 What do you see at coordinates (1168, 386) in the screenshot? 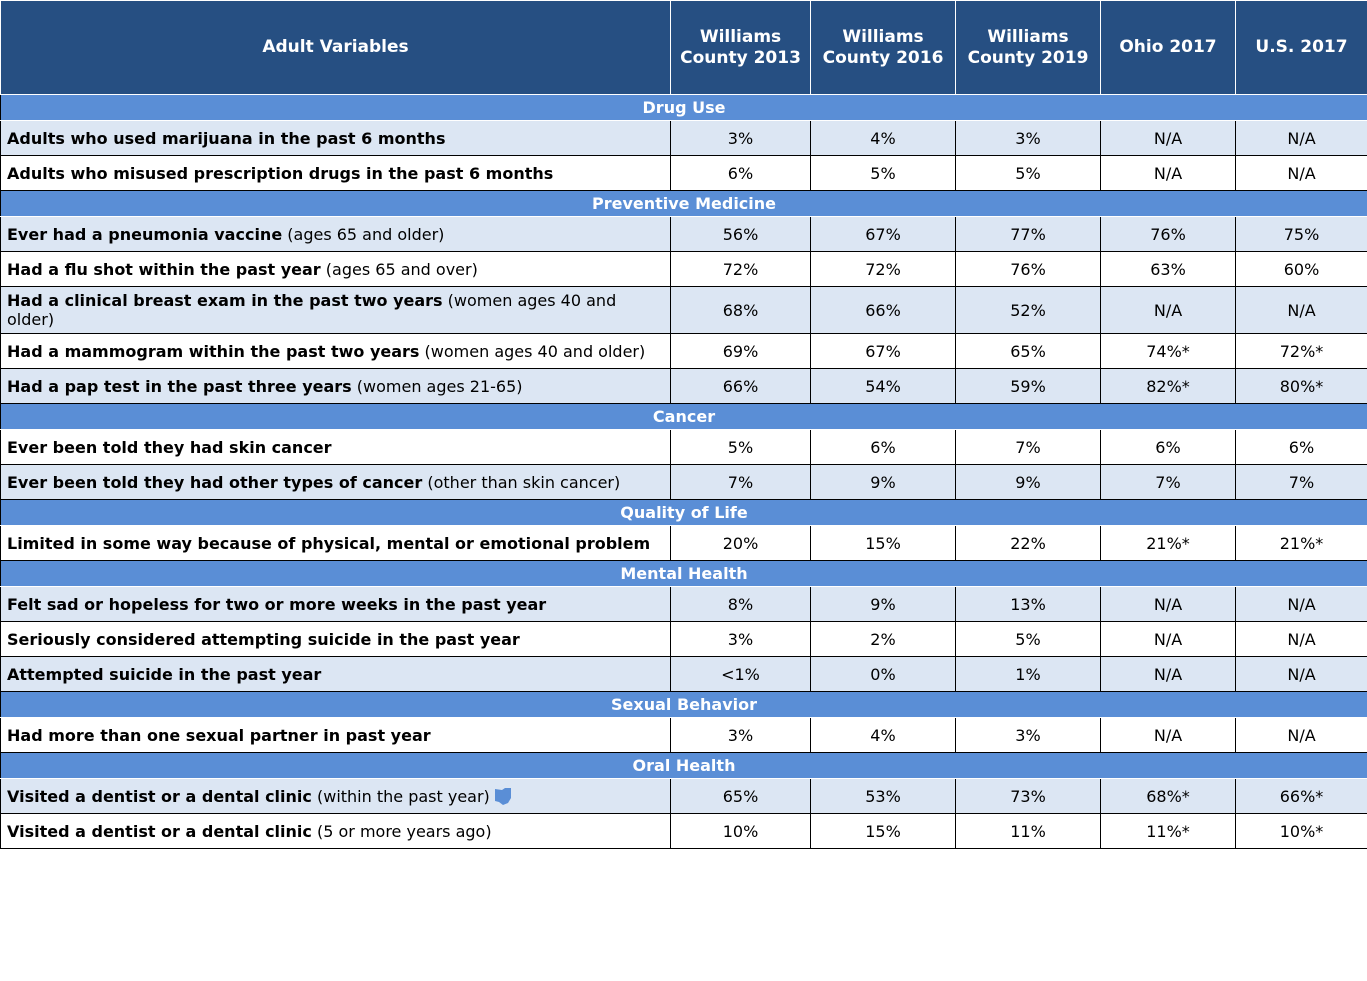
I see `value-cell: 82%*` at bounding box center [1168, 386].